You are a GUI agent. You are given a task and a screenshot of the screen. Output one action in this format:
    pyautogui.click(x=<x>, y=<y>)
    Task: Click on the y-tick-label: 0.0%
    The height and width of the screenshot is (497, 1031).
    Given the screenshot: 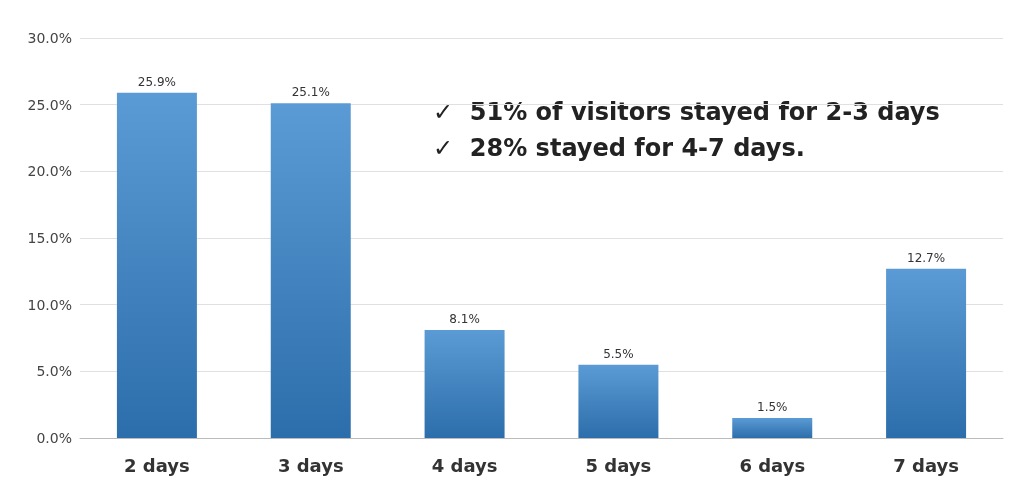 What is the action you would take?
    pyautogui.click(x=54, y=438)
    